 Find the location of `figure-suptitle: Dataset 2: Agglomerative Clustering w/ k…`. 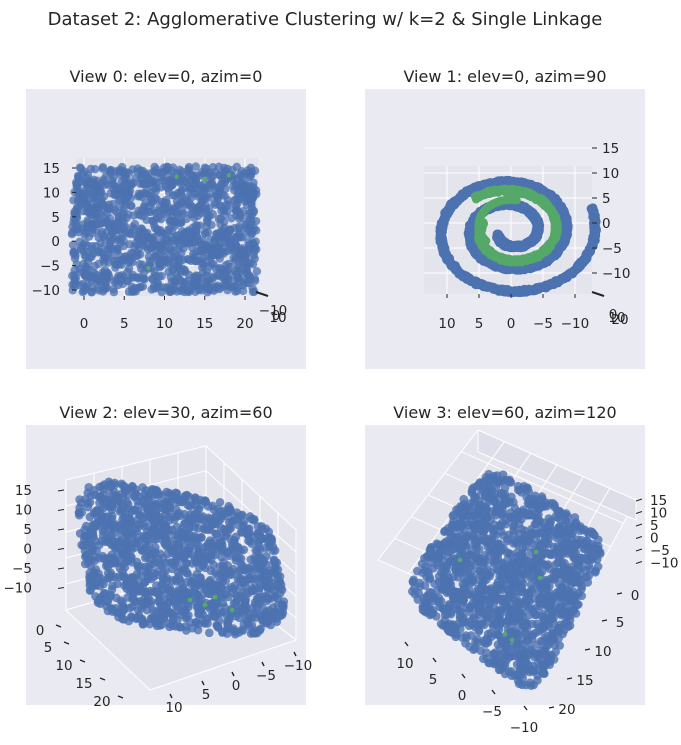

figure-suptitle: Dataset 2: Agglomerative Clustering w/ k… is located at coordinates (325, 19).